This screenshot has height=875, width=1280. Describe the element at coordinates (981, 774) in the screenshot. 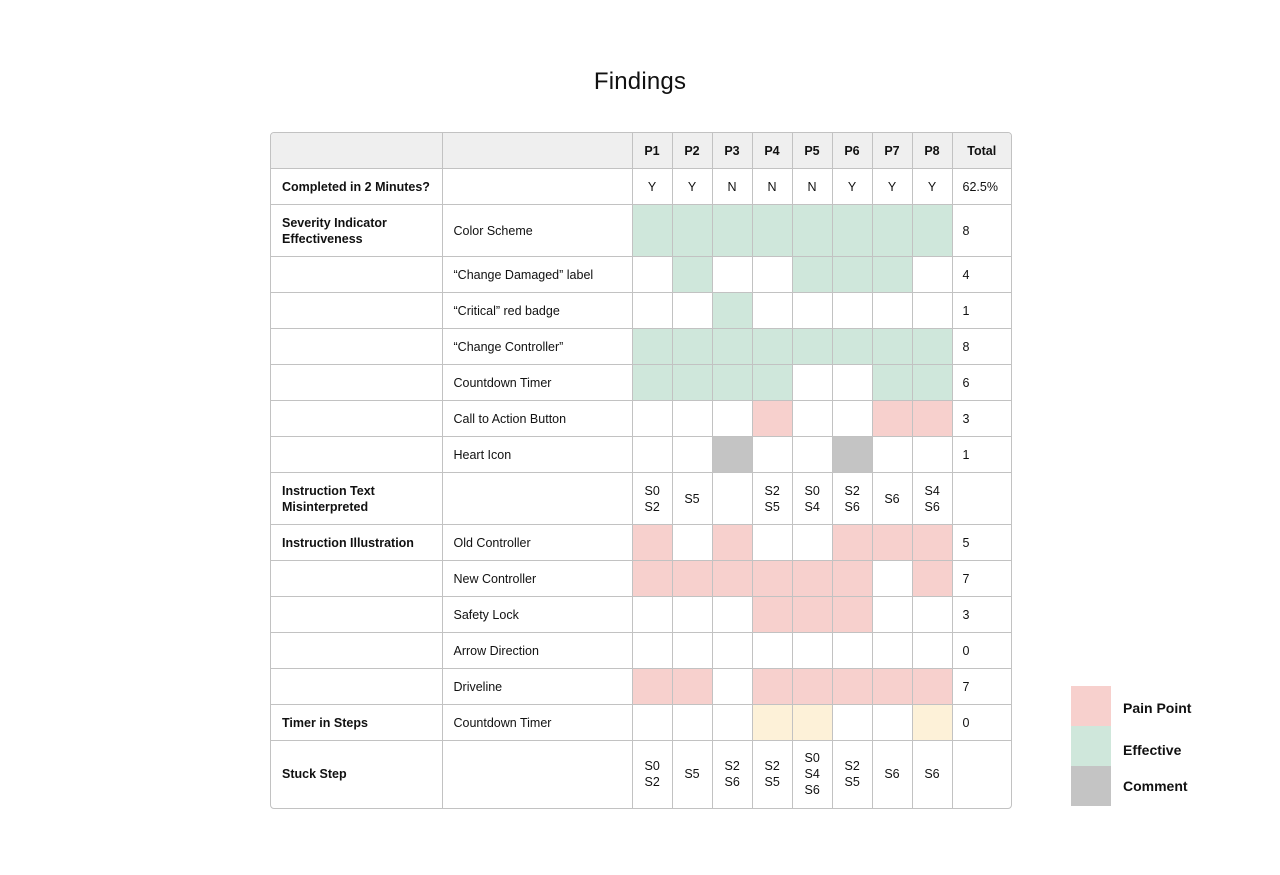

I see `row-total` at that location.